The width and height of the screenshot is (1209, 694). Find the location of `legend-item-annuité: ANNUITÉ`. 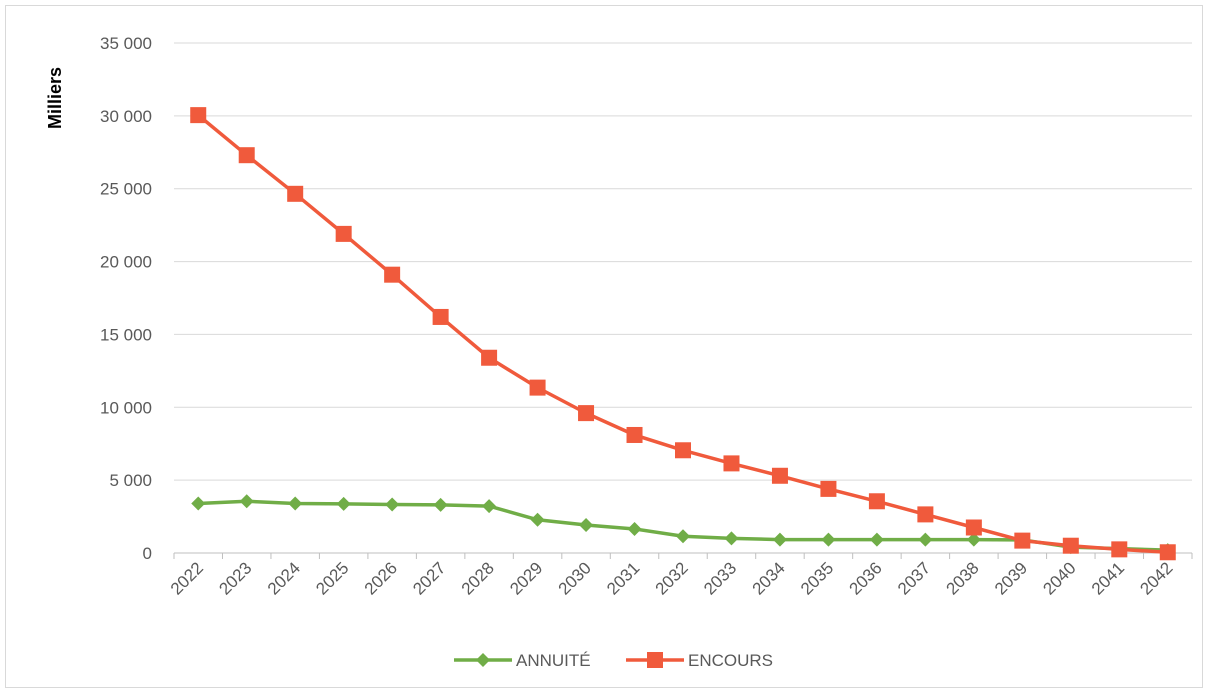

legend-item-annuité: ANNUITÉ is located at coordinates (522, 660).